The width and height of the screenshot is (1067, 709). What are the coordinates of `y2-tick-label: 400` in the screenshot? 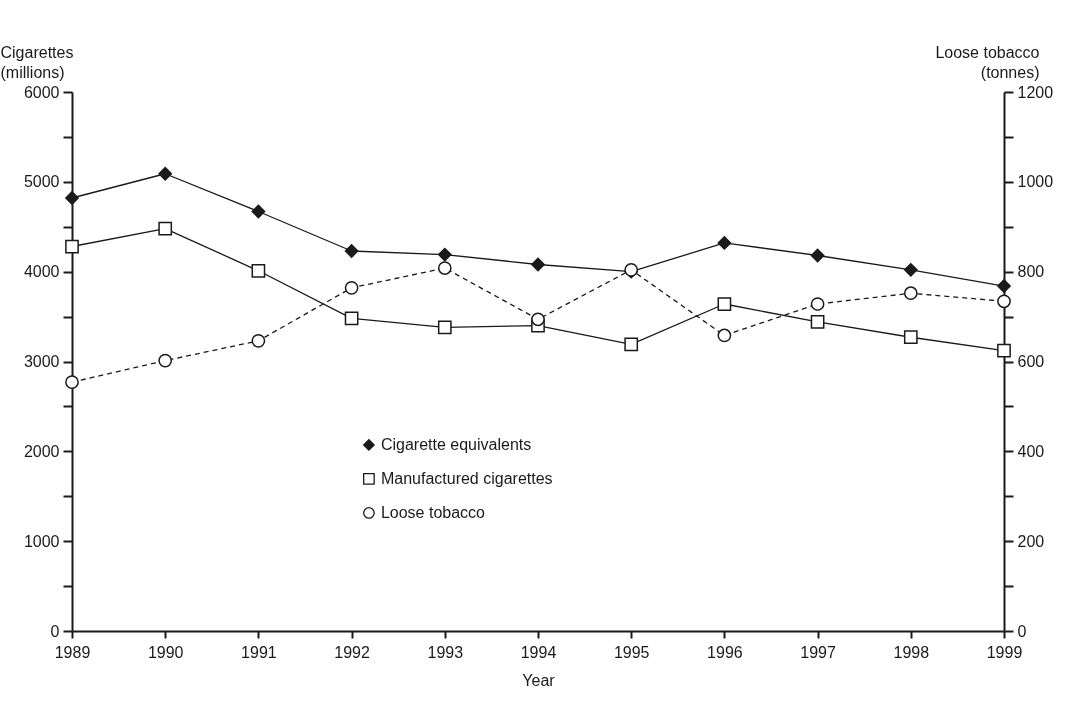 It's located at (1031, 451).